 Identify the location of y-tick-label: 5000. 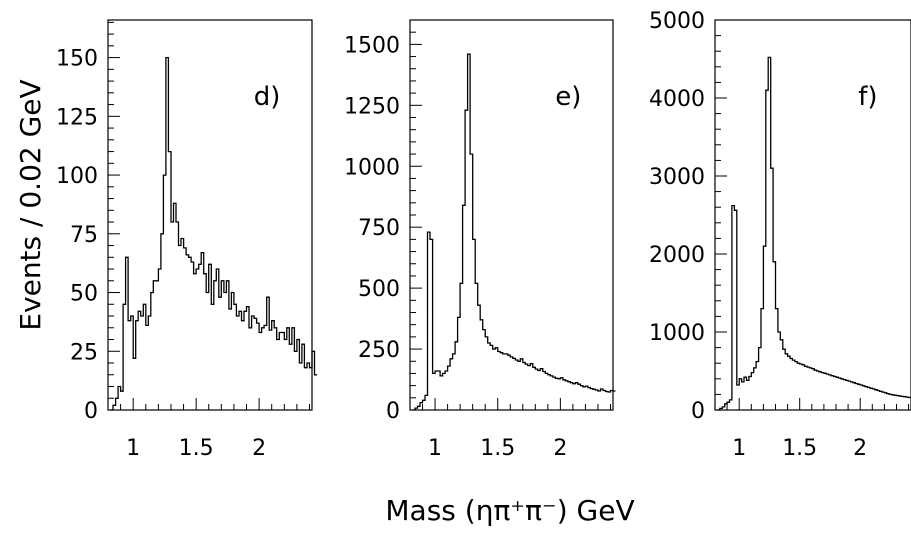
(677, 21).